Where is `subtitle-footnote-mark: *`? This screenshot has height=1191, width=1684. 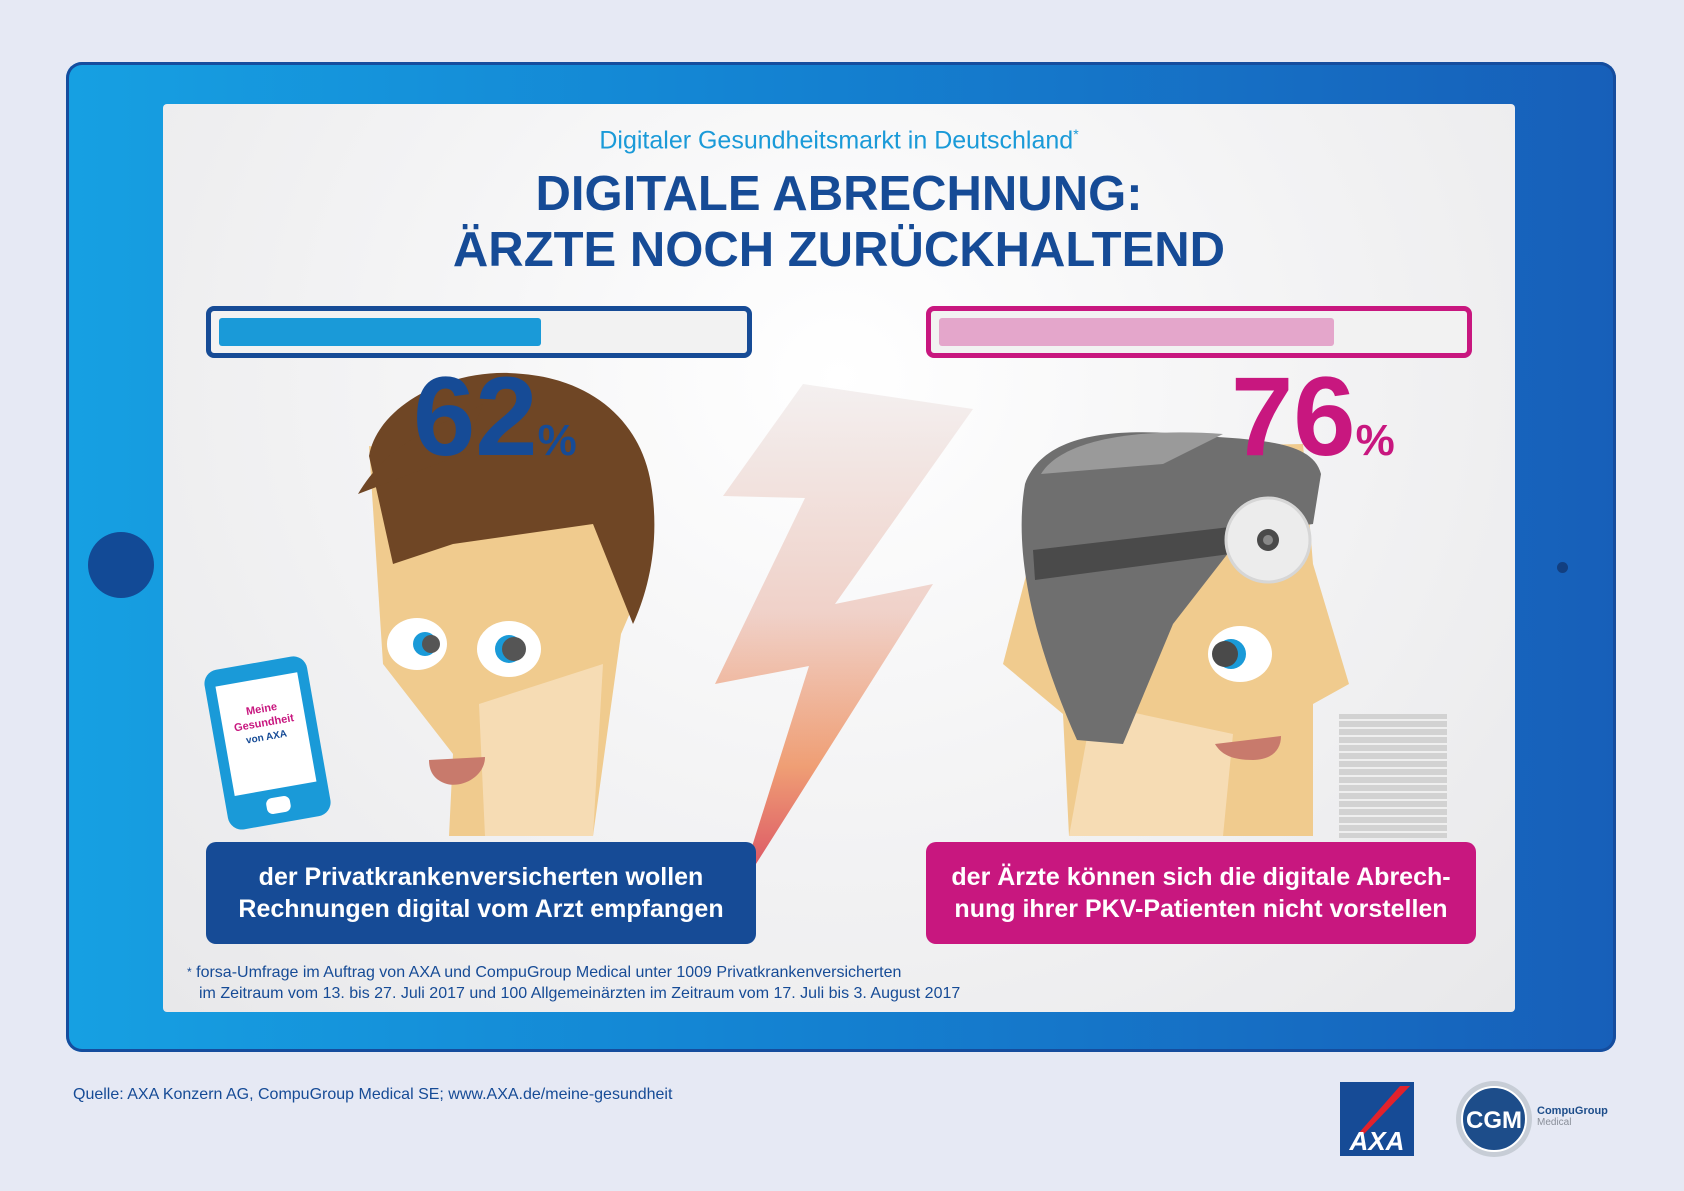
subtitle-footnote-mark: * is located at coordinates (1076, 134).